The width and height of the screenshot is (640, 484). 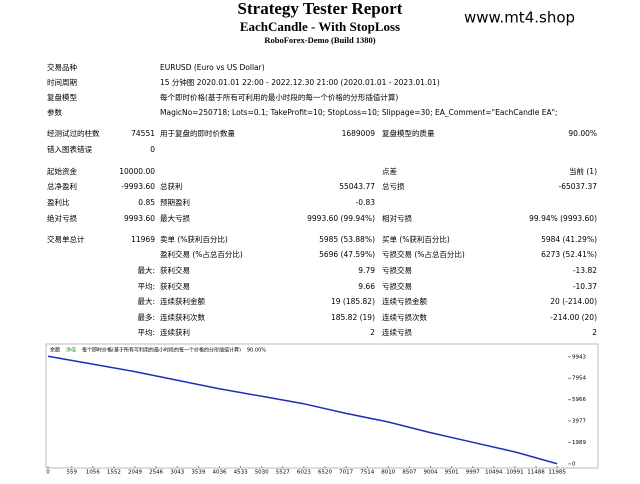 What do you see at coordinates (62, 218) in the screenshot?
I see `stat-label: 绝对亏损` at bounding box center [62, 218].